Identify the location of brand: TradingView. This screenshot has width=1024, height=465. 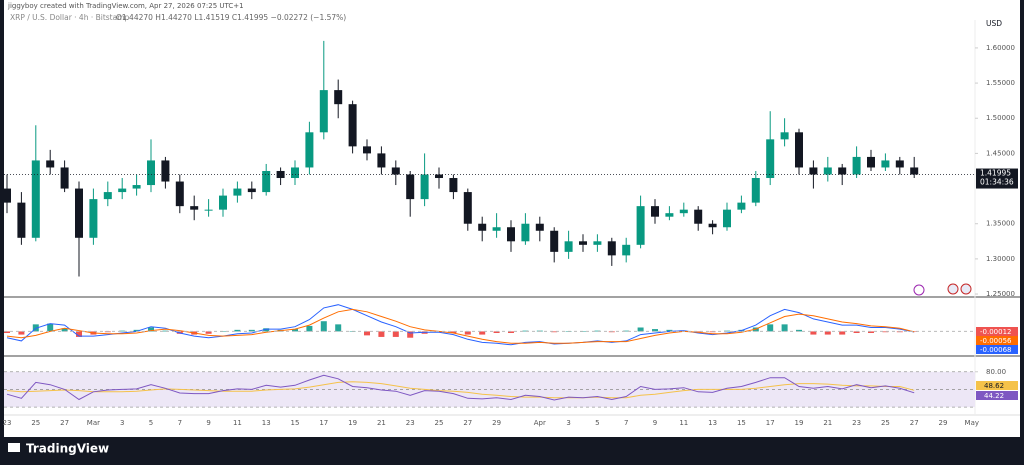
(67, 449).